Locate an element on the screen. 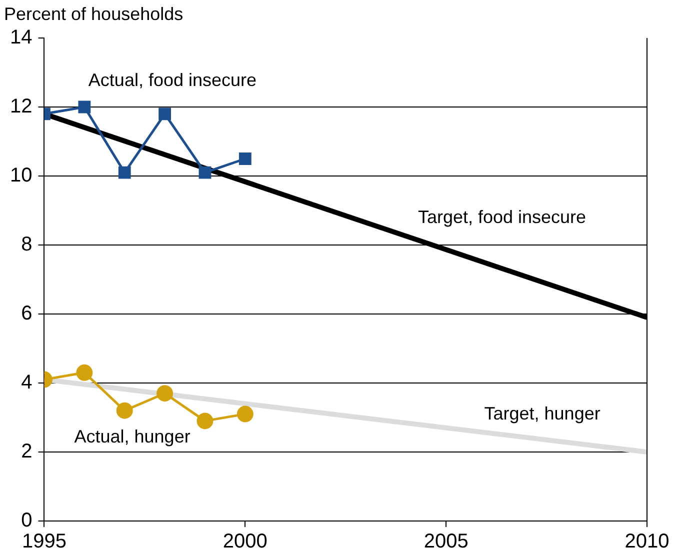  y-tick-label: 2 is located at coordinates (26, 451).